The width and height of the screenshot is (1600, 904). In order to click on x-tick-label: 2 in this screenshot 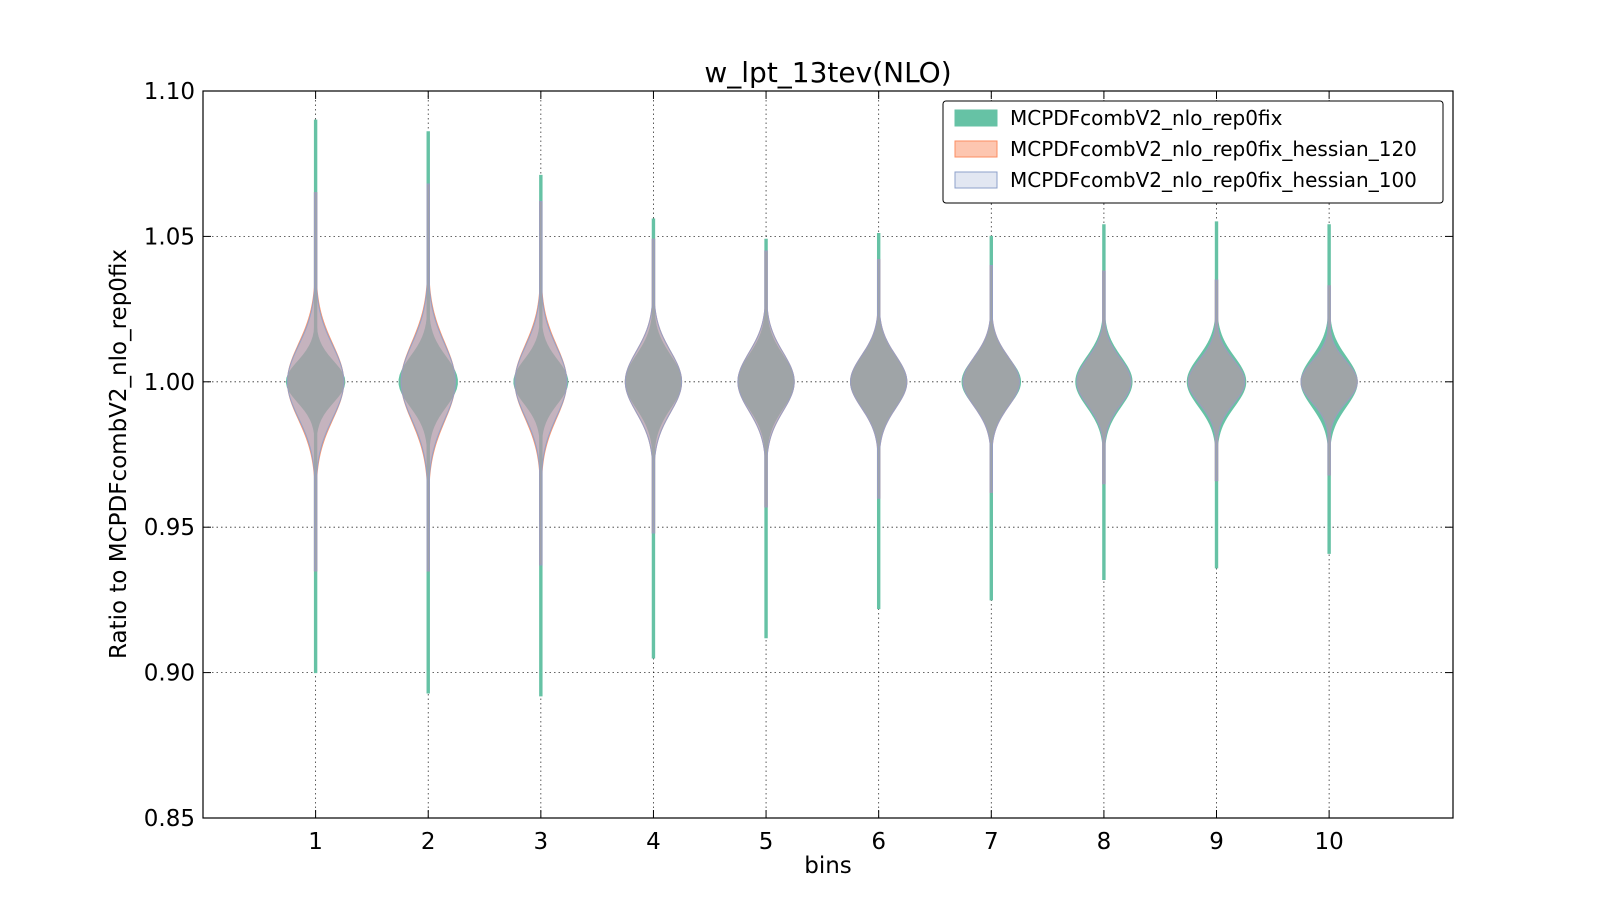, I will do `click(428, 842)`.